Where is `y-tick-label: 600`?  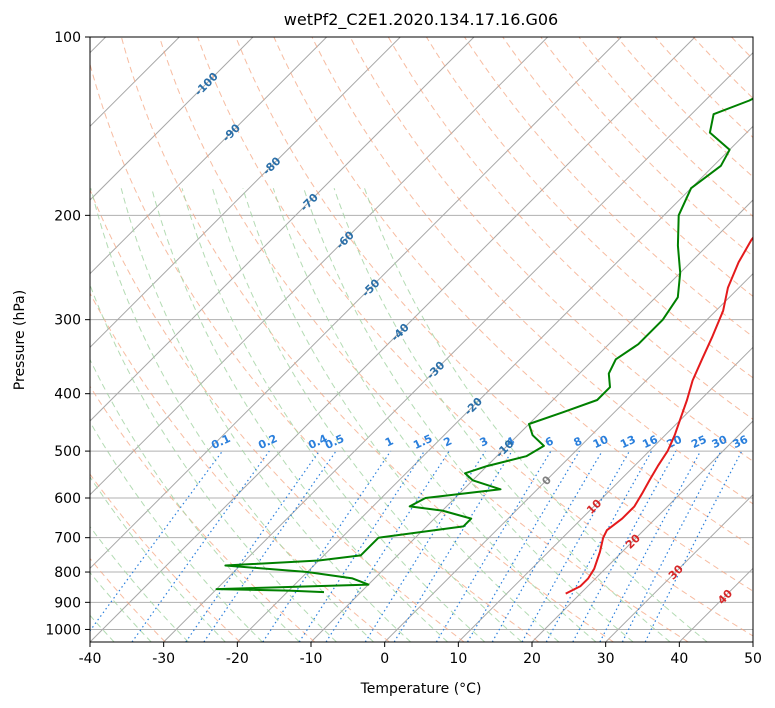 y-tick-label: 600 is located at coordinates (67, 499).